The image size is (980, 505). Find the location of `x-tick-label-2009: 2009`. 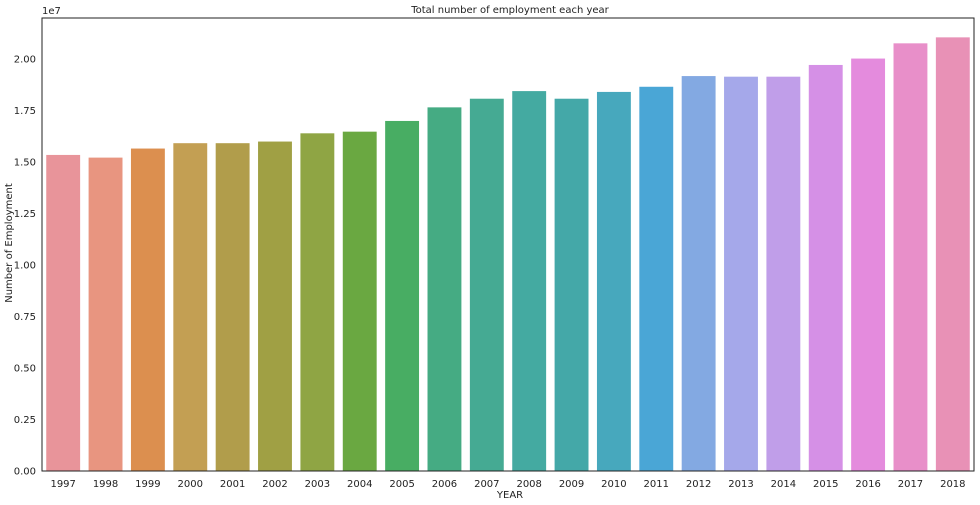

x-tick-label-2009: 2009 is located at coordinates (571, 484).